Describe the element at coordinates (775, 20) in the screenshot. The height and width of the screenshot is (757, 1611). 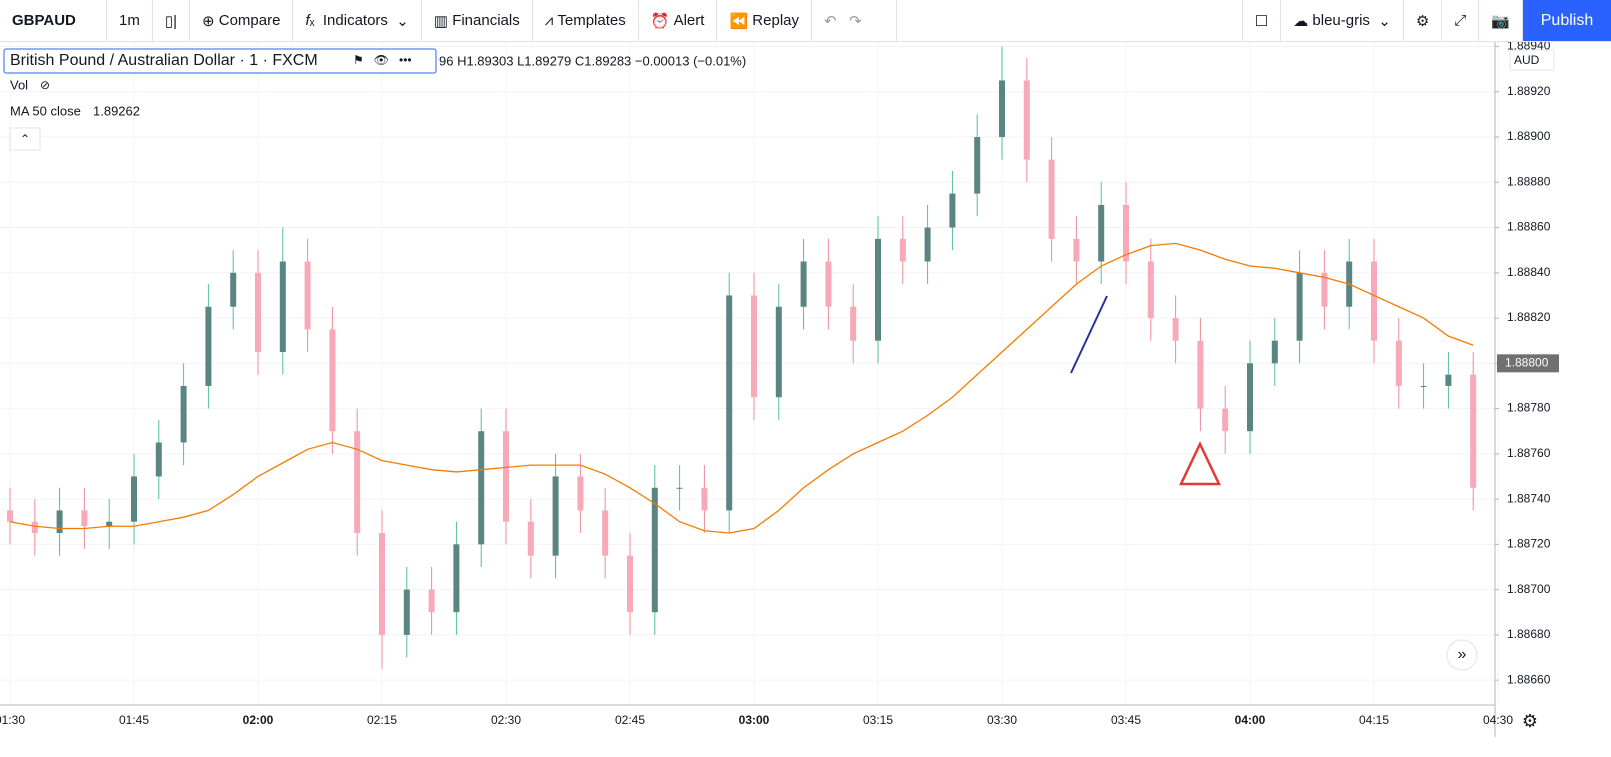
I see `label: Replay` at that location.